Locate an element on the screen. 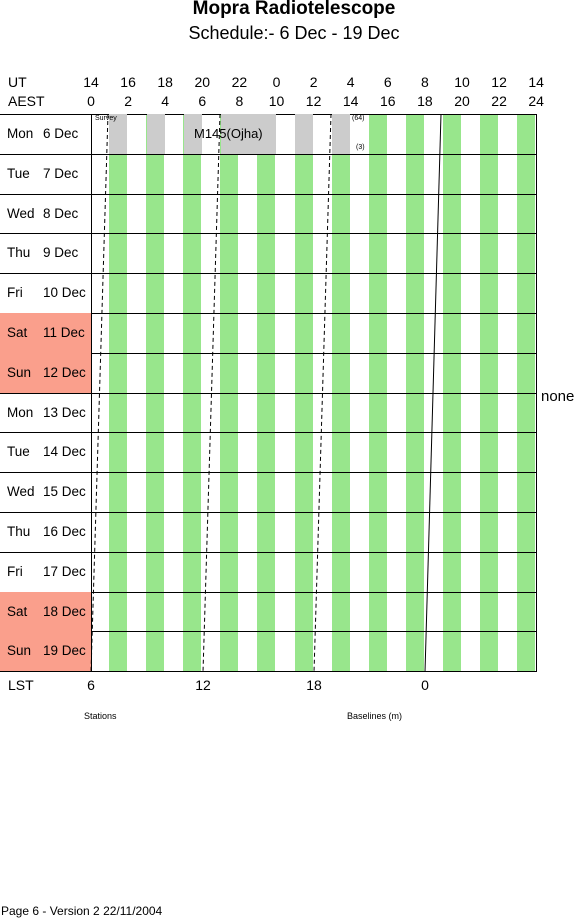 Image resolution: width=588 pixels, height=919 pixels. day-cell: Wed 15 Dec is located at coordinates (45, 492).